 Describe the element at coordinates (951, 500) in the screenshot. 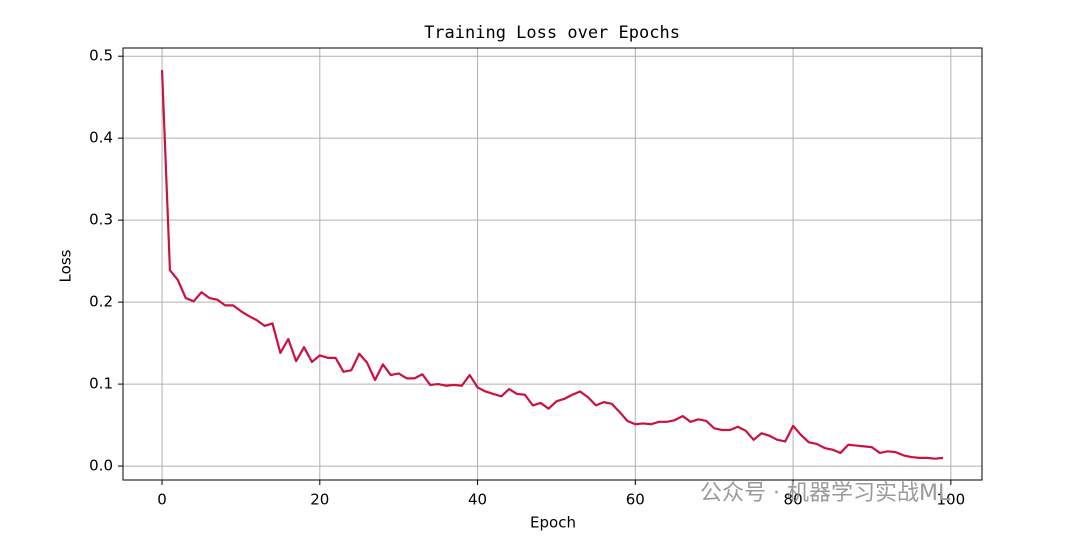

I see `x-tick-label: 100` at that location.